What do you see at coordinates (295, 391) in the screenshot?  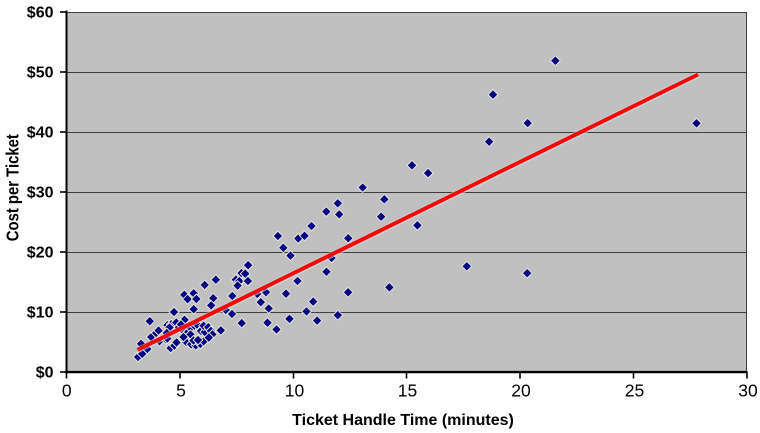 I see `svg-text: 10` at bounding box center [295, 391].